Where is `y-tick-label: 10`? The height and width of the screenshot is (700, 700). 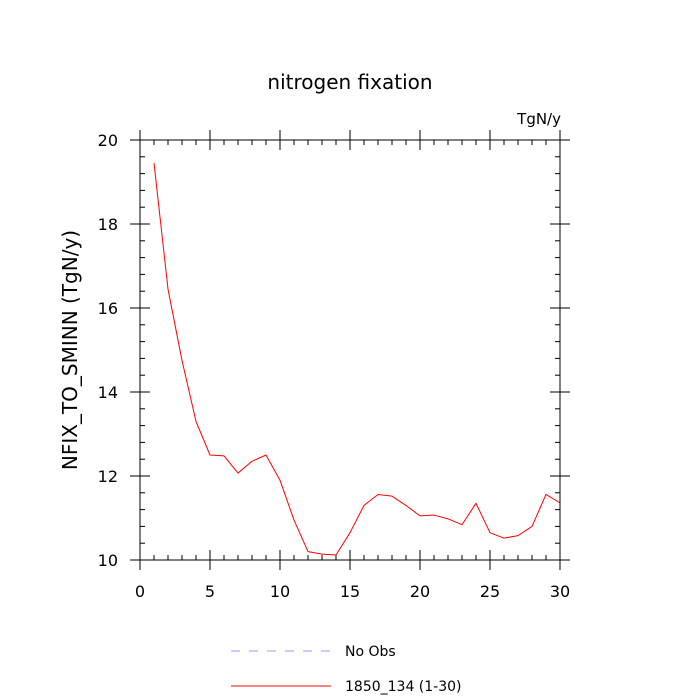 y-tick-label: 10 is located at coordinates (108, 560).